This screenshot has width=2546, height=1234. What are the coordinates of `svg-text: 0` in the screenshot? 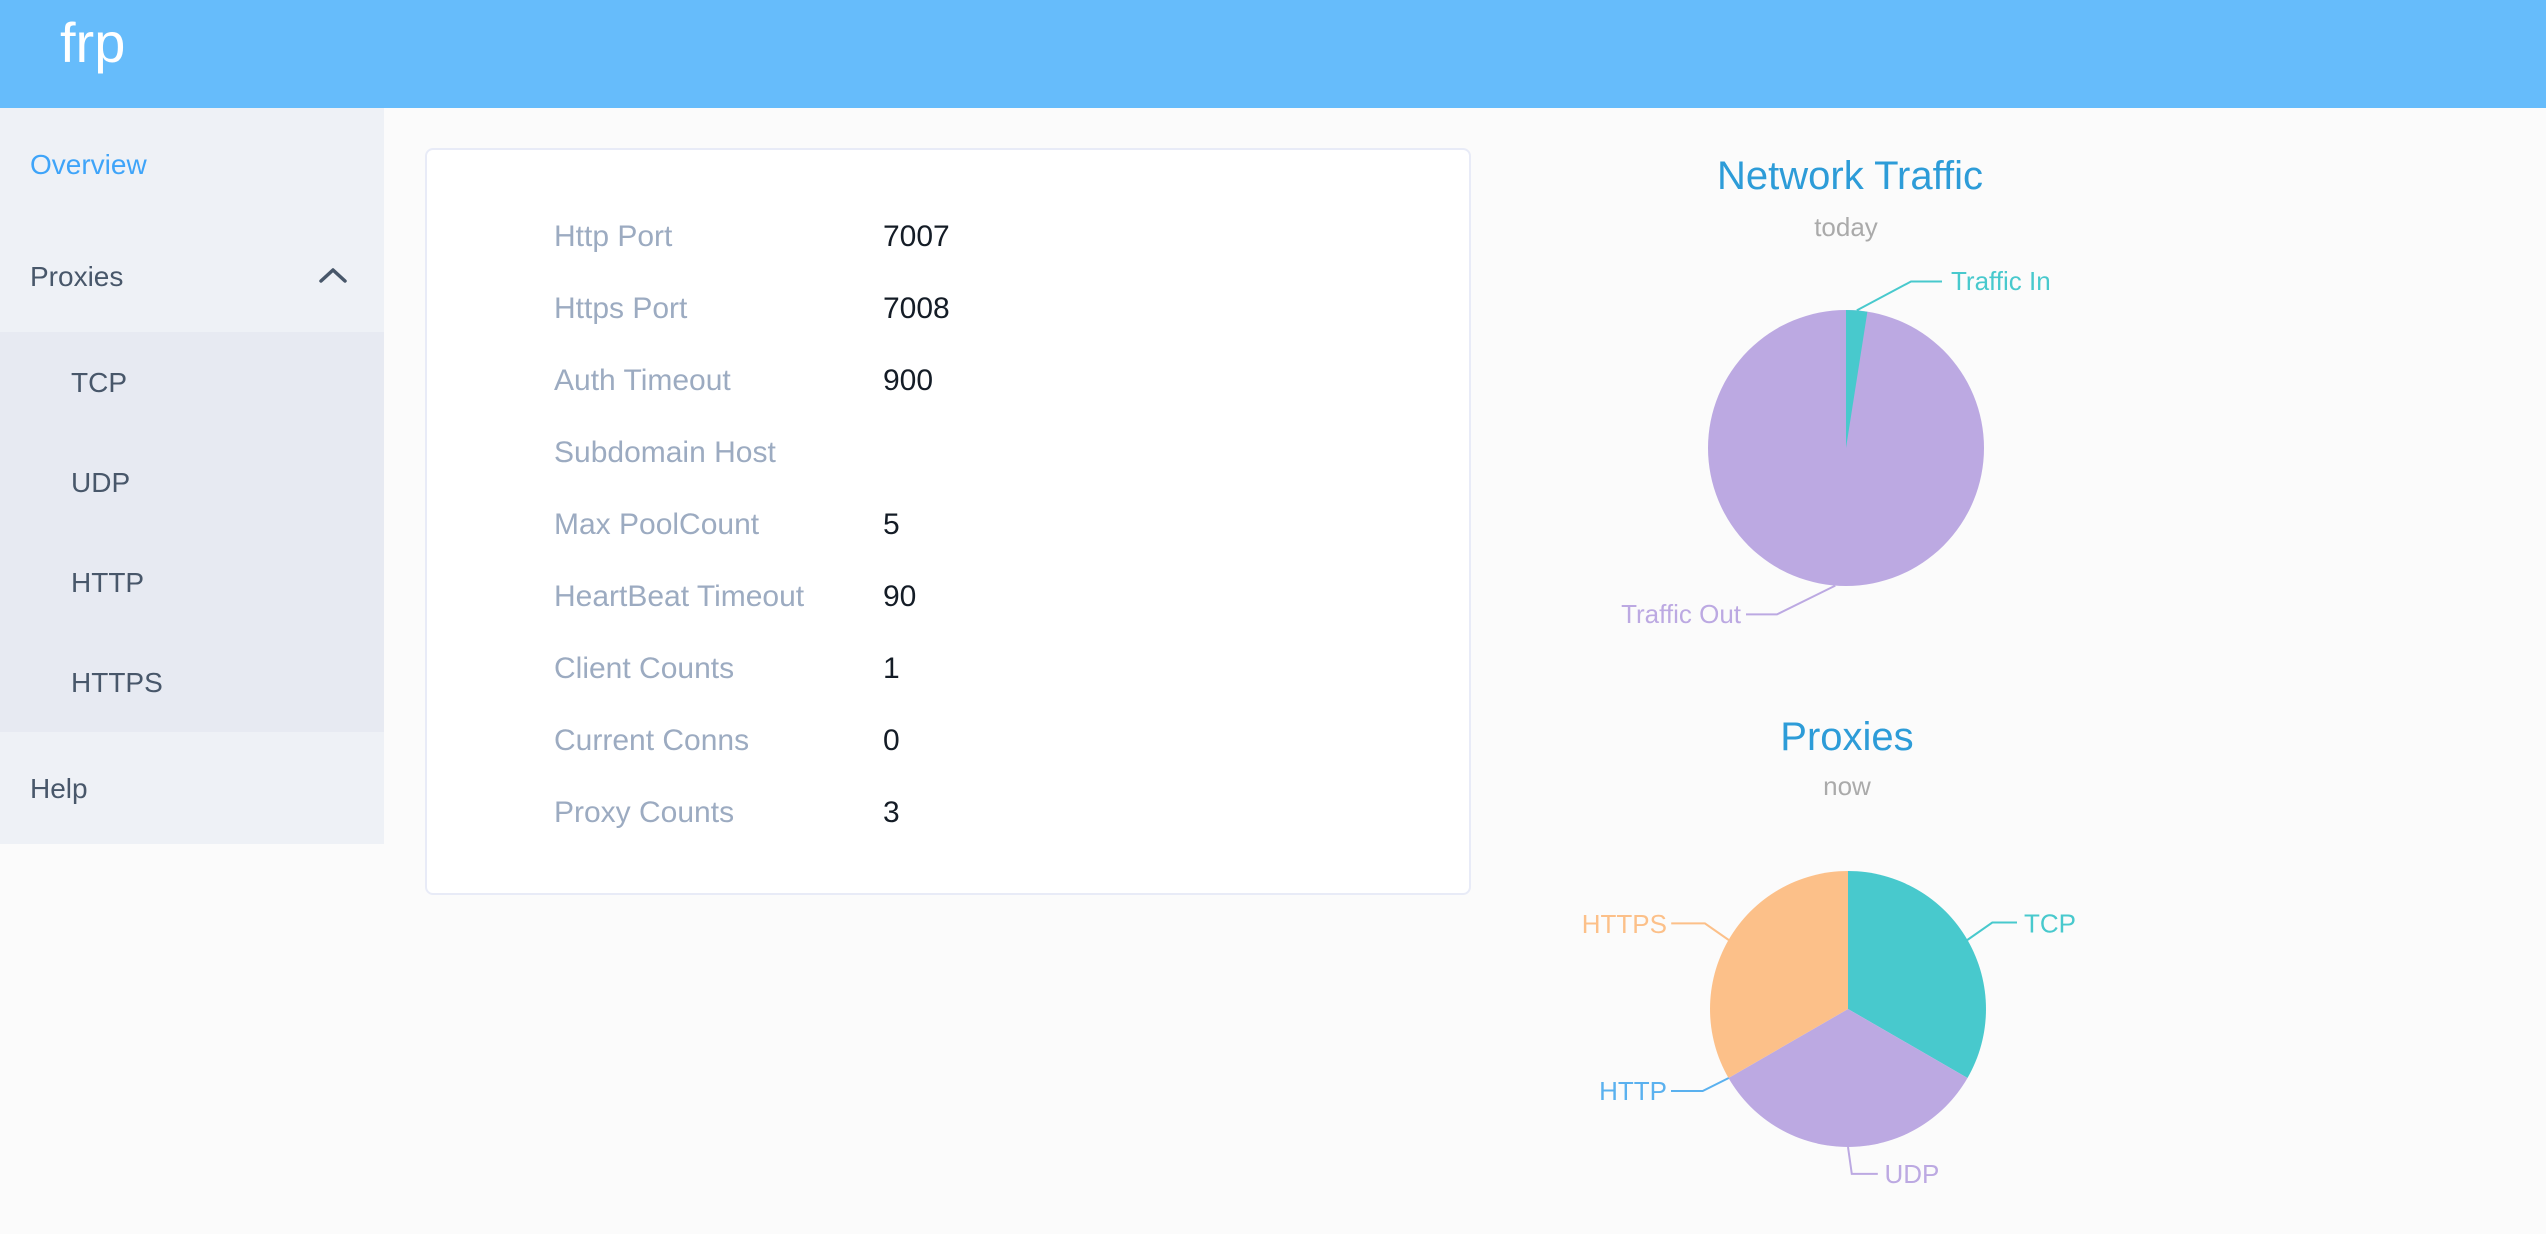 It's located at (891, 740).